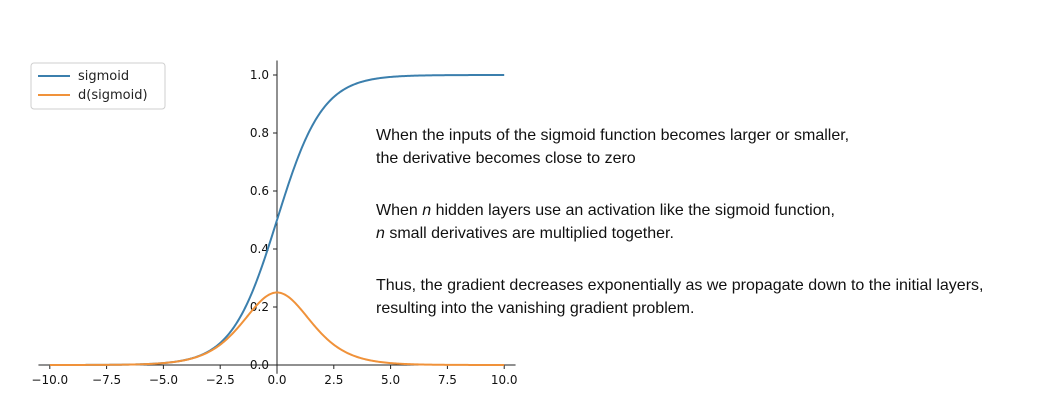 The height and width of the screenshot is (411, 1058). What do you see at coordinates (103, 76) in the screenshot?
I see `legend-label-sigmoid: sigmoid` at bounding box center [103, 76].